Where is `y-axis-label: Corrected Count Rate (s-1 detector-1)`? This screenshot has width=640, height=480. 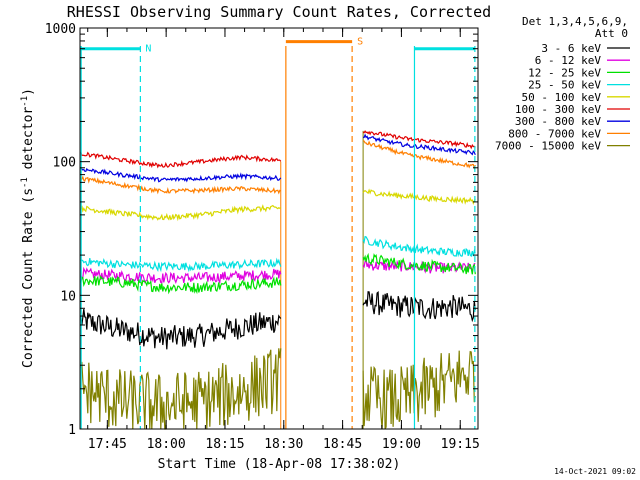 y-axis-label: Corrected Count Rate (s-1 detector-1) is located at coordinates (28, 228).